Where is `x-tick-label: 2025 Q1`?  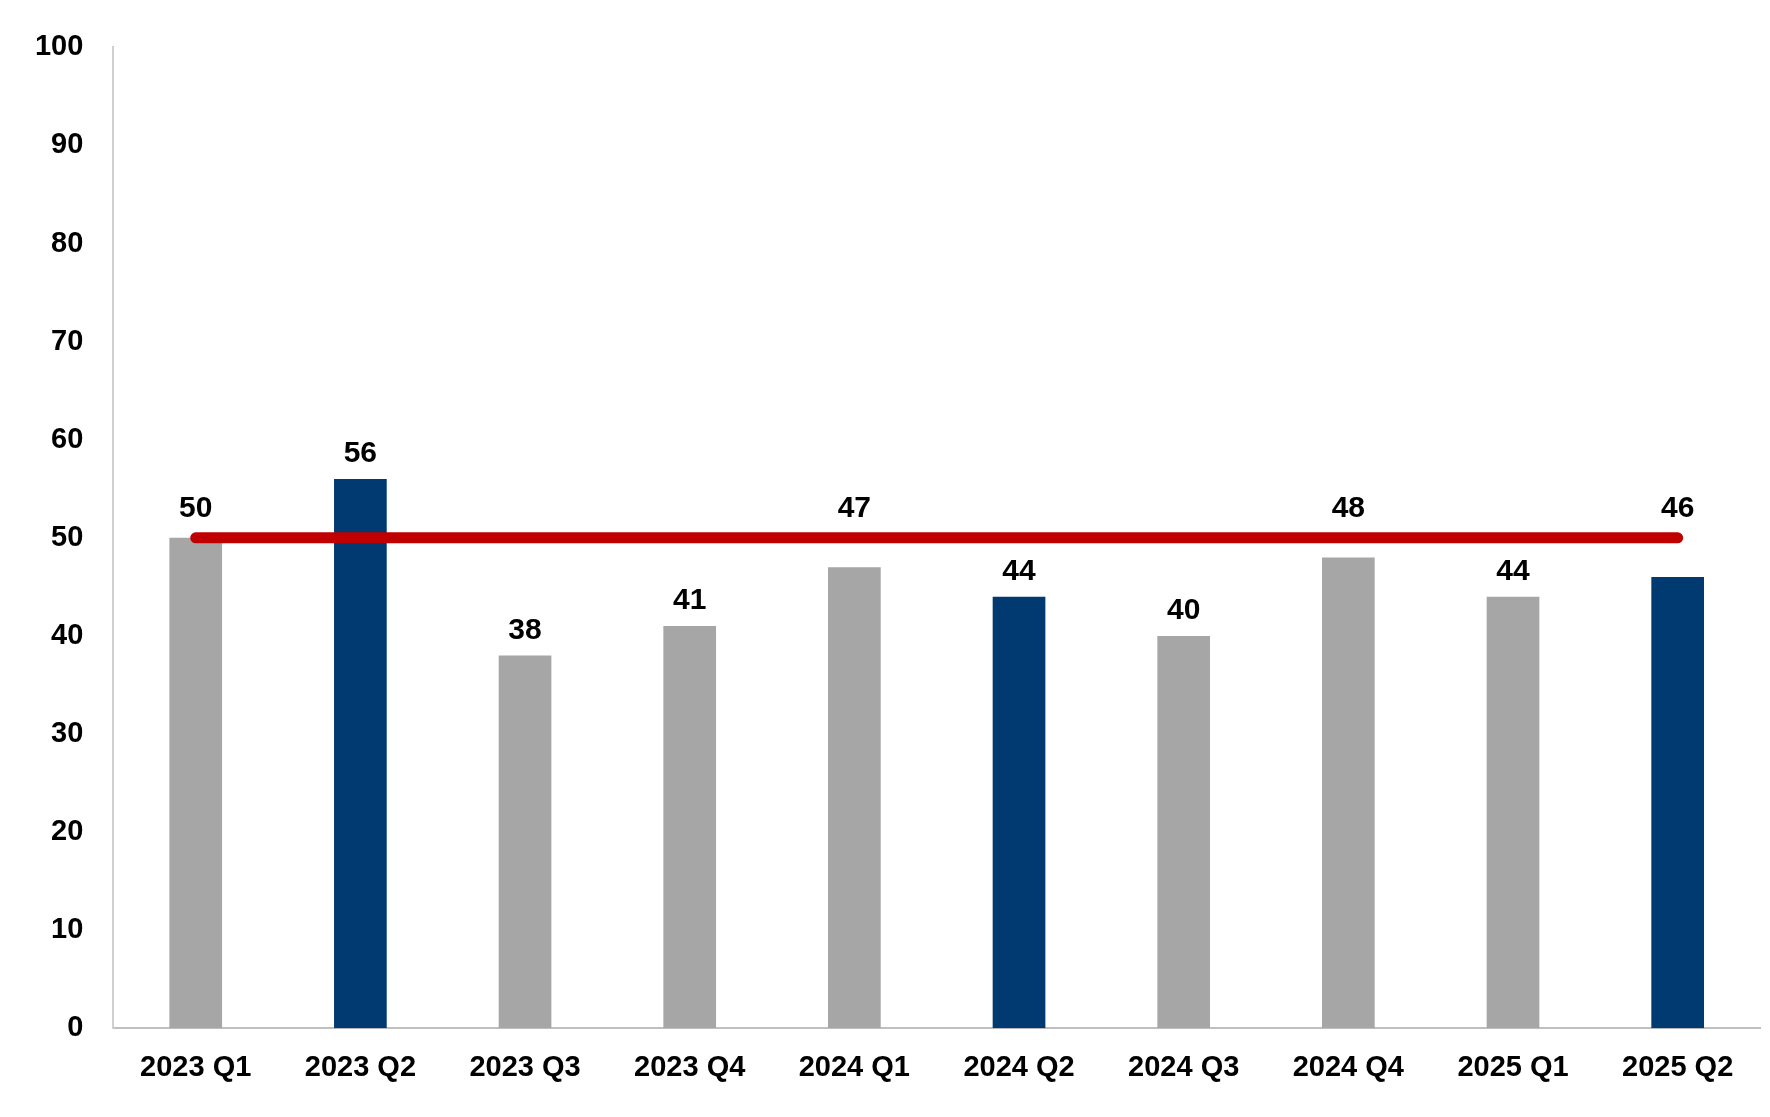
x-tick-label: 2025 Q1 is located at coordinates (1513, 1065).